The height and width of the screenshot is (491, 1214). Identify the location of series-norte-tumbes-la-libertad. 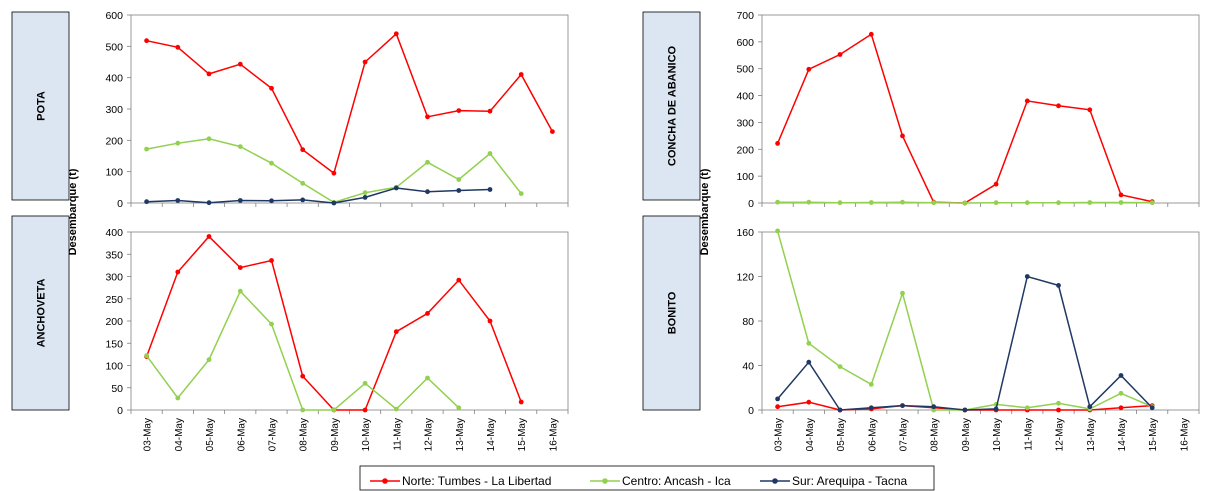
(349, 103).